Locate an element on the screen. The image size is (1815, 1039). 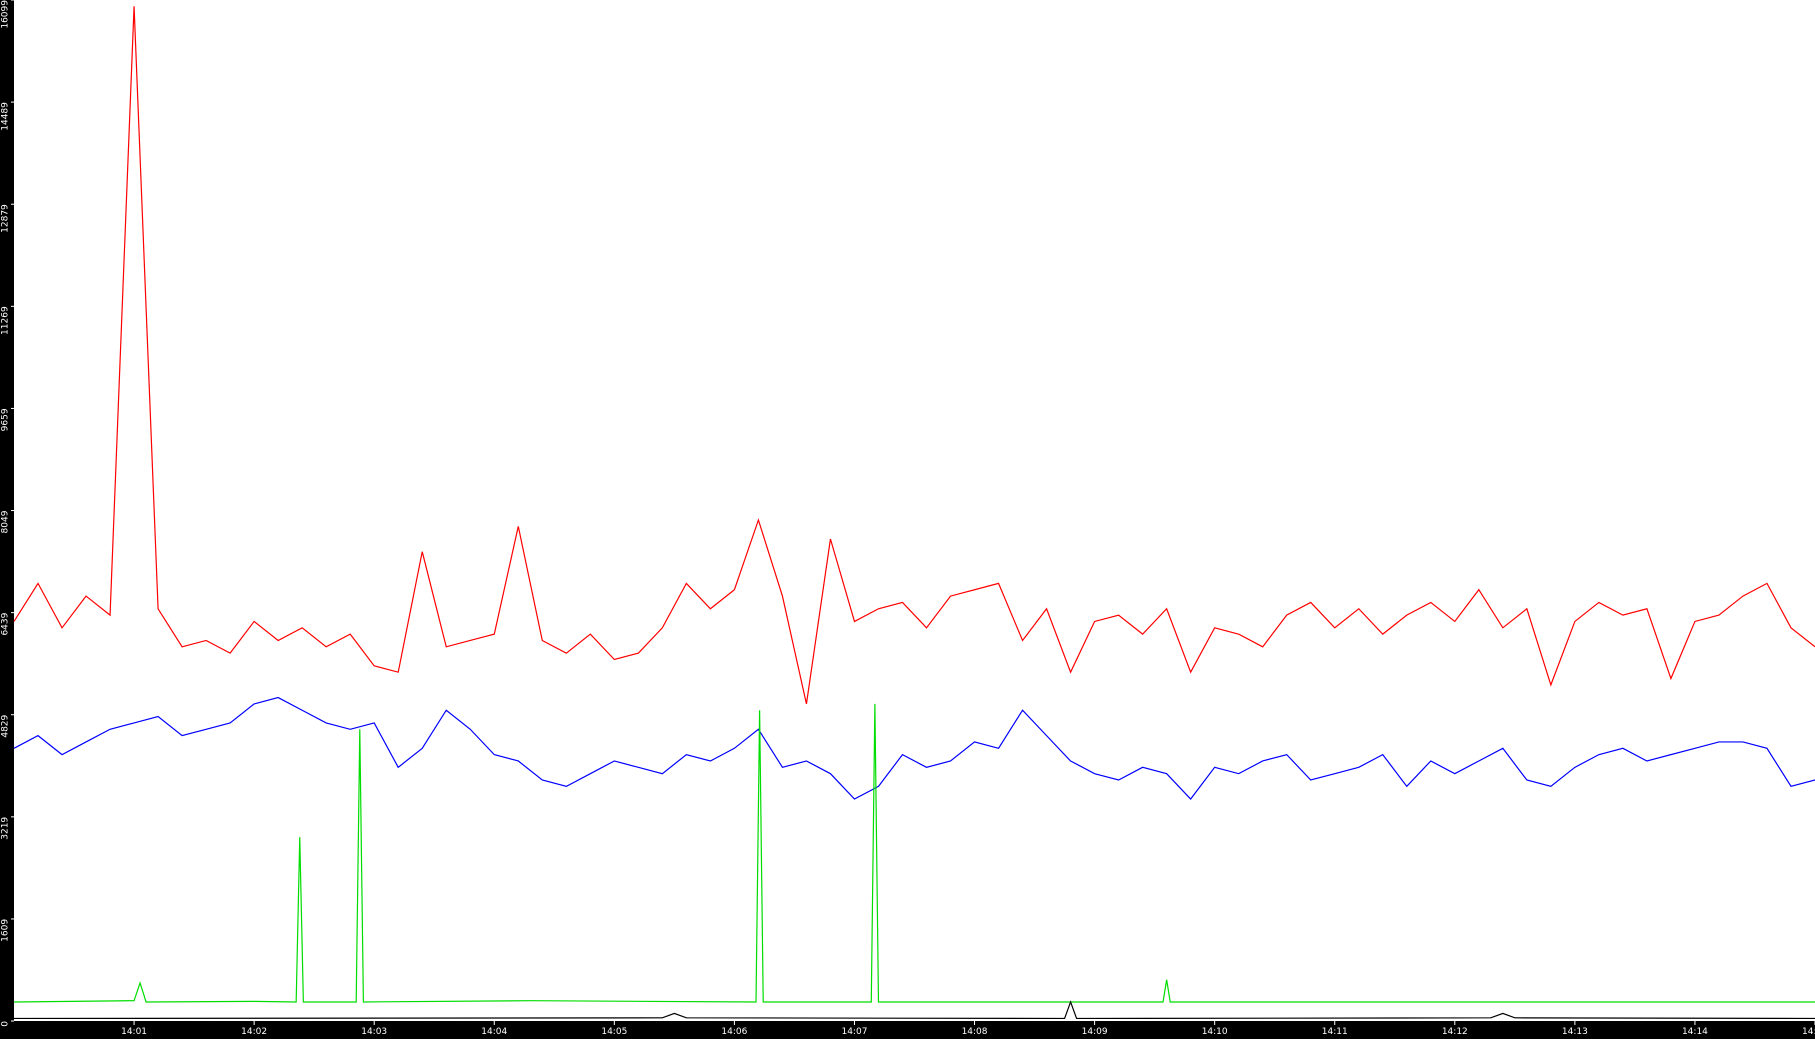
x-tick-label: 14:06 is located at coordinates (734, 1032).